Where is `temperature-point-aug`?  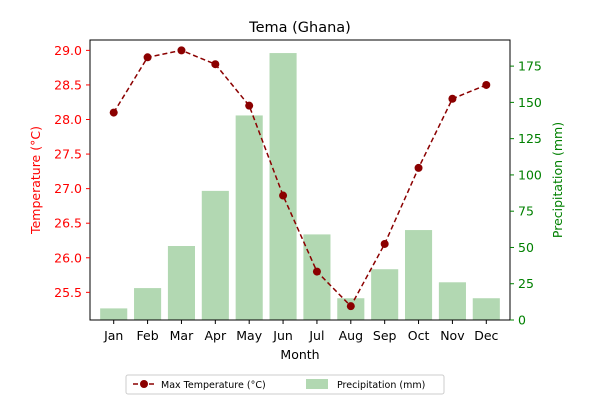 temperature-point-aug is located at coordinates (350, 306).